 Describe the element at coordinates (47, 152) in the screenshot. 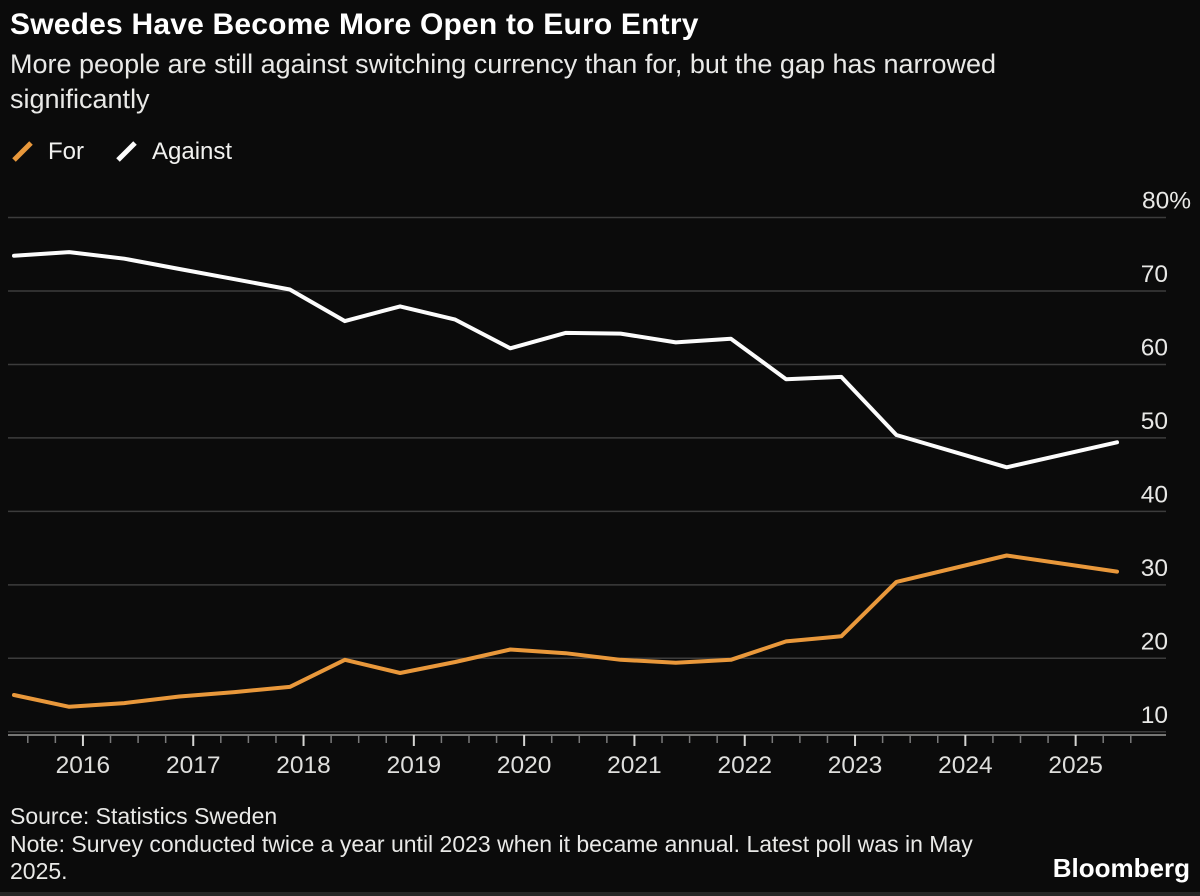

I see `legend-item-for: For` at that location.